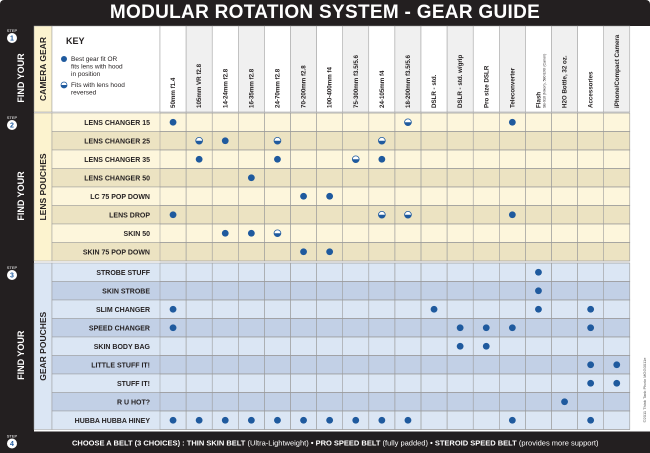 This screenshot has height=453, width=650. What do you see at coordinates (644, 390) in the screenshot?
I see `copyright-text: ©2011 Think Tank Photo MGG0011e` at bounding box center [644, 390].